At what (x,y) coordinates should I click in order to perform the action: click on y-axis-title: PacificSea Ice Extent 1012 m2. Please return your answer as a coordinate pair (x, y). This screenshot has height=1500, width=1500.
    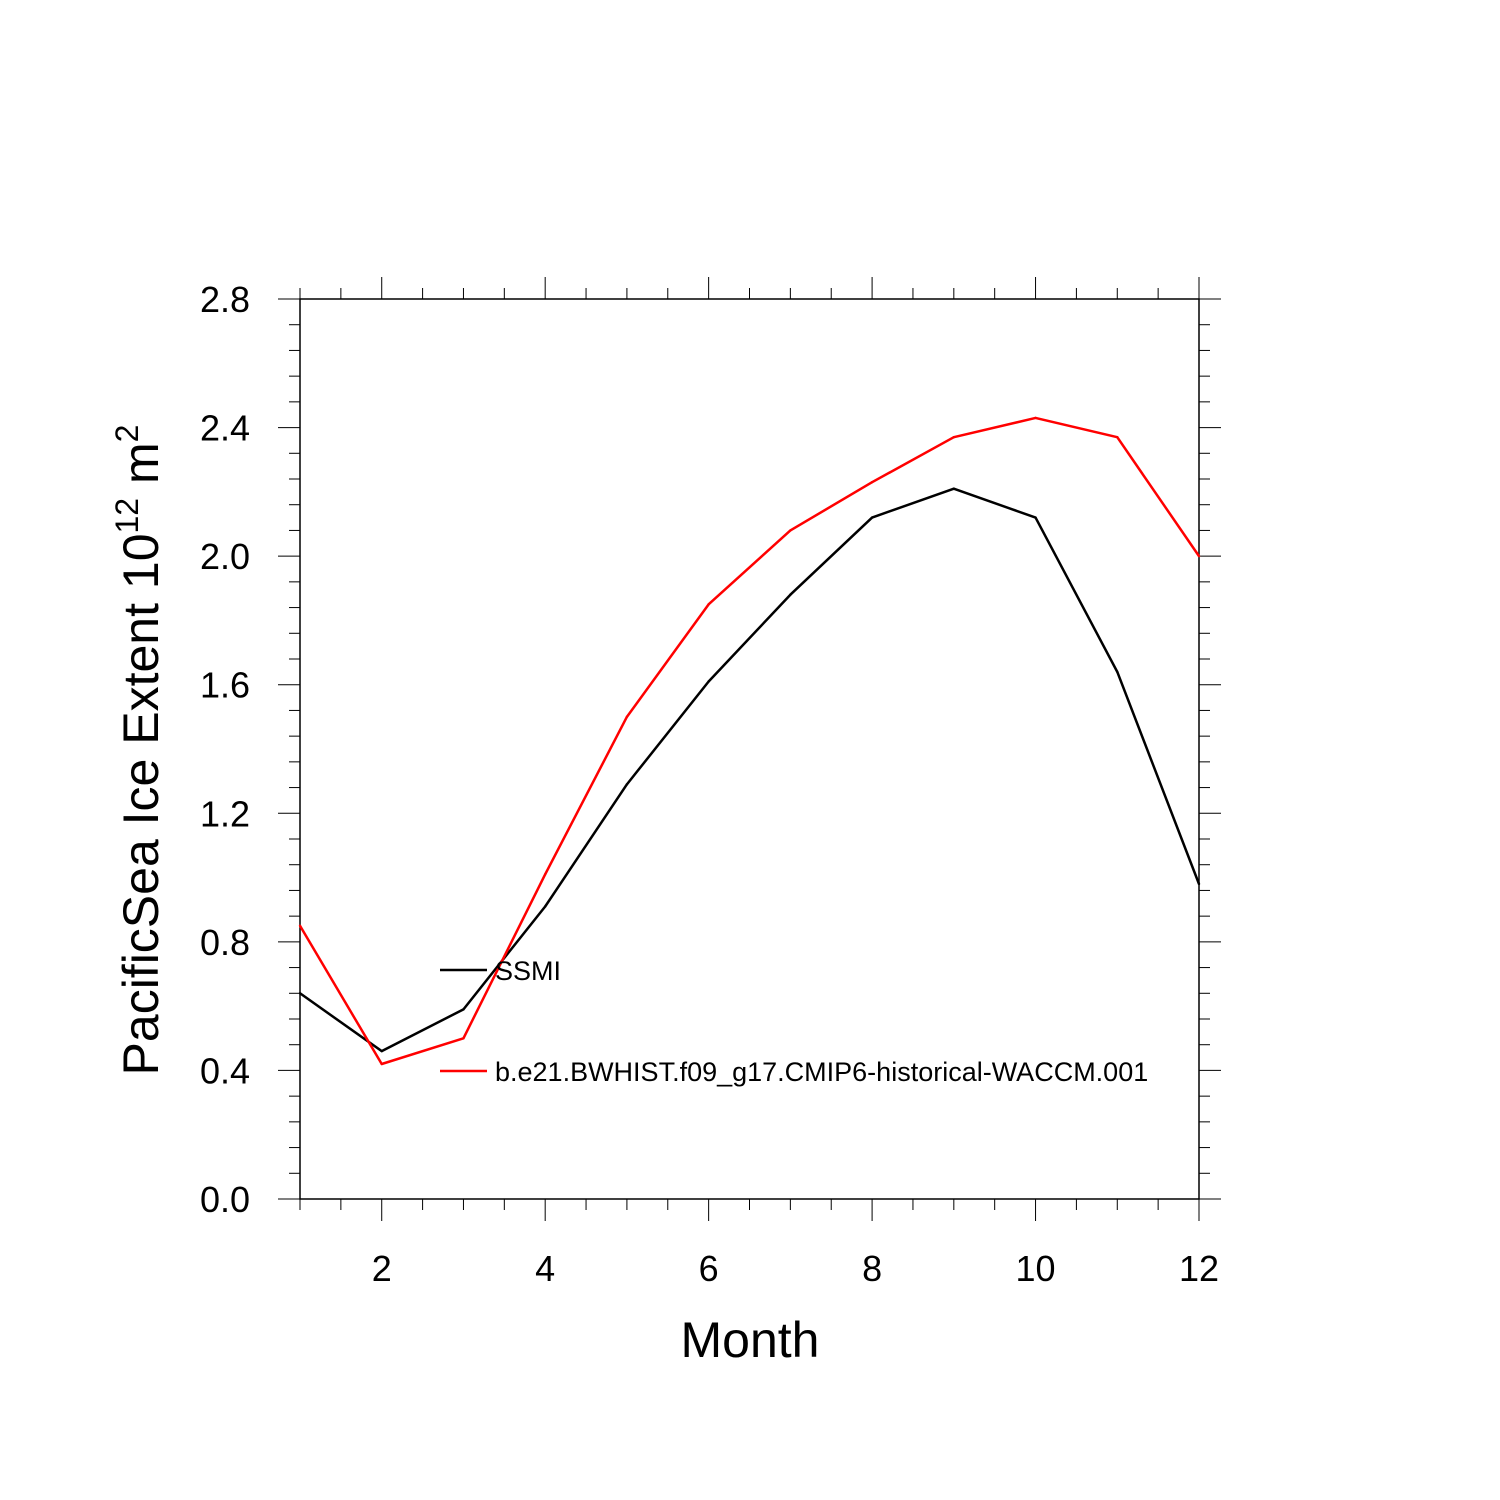
    Looking at the image, I should click on (139, 750).